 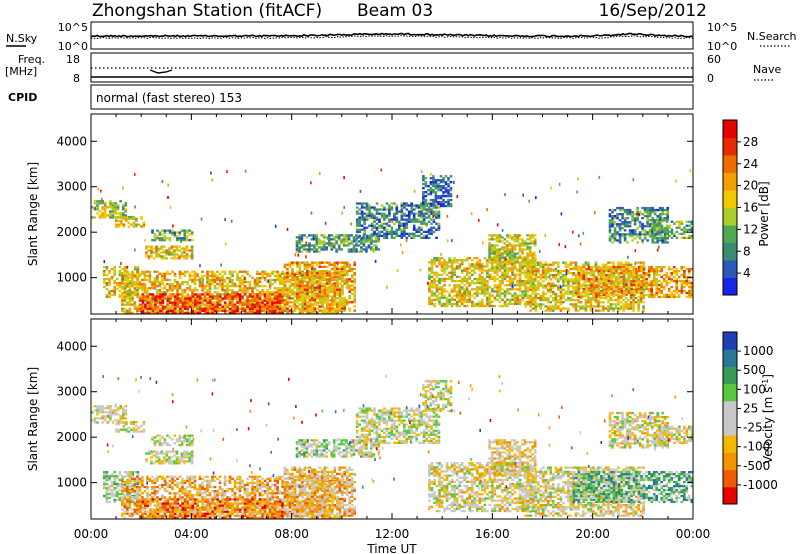 What do you see at coordinates (754, 370) in the screenshot?
I see `colorbar-tick-label: 500` at bounding box center [754, 370].